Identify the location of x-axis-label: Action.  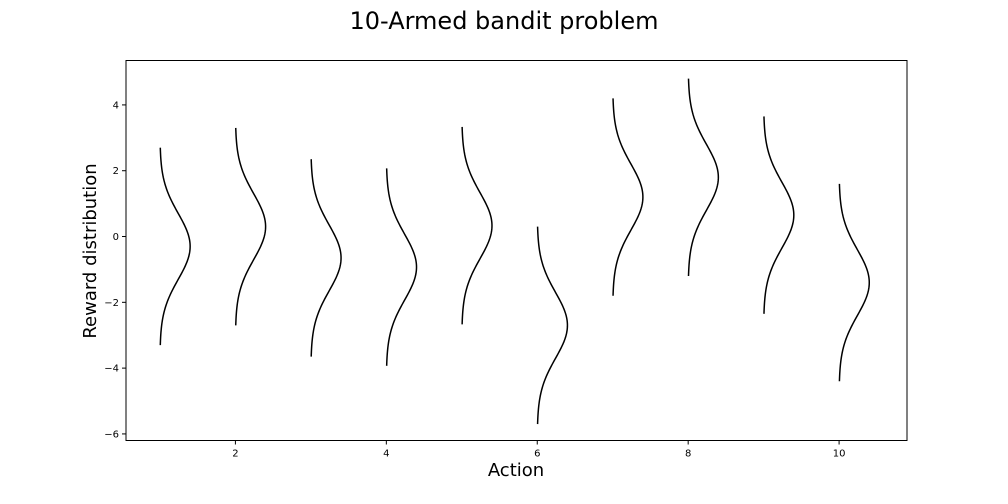
(516, 470).